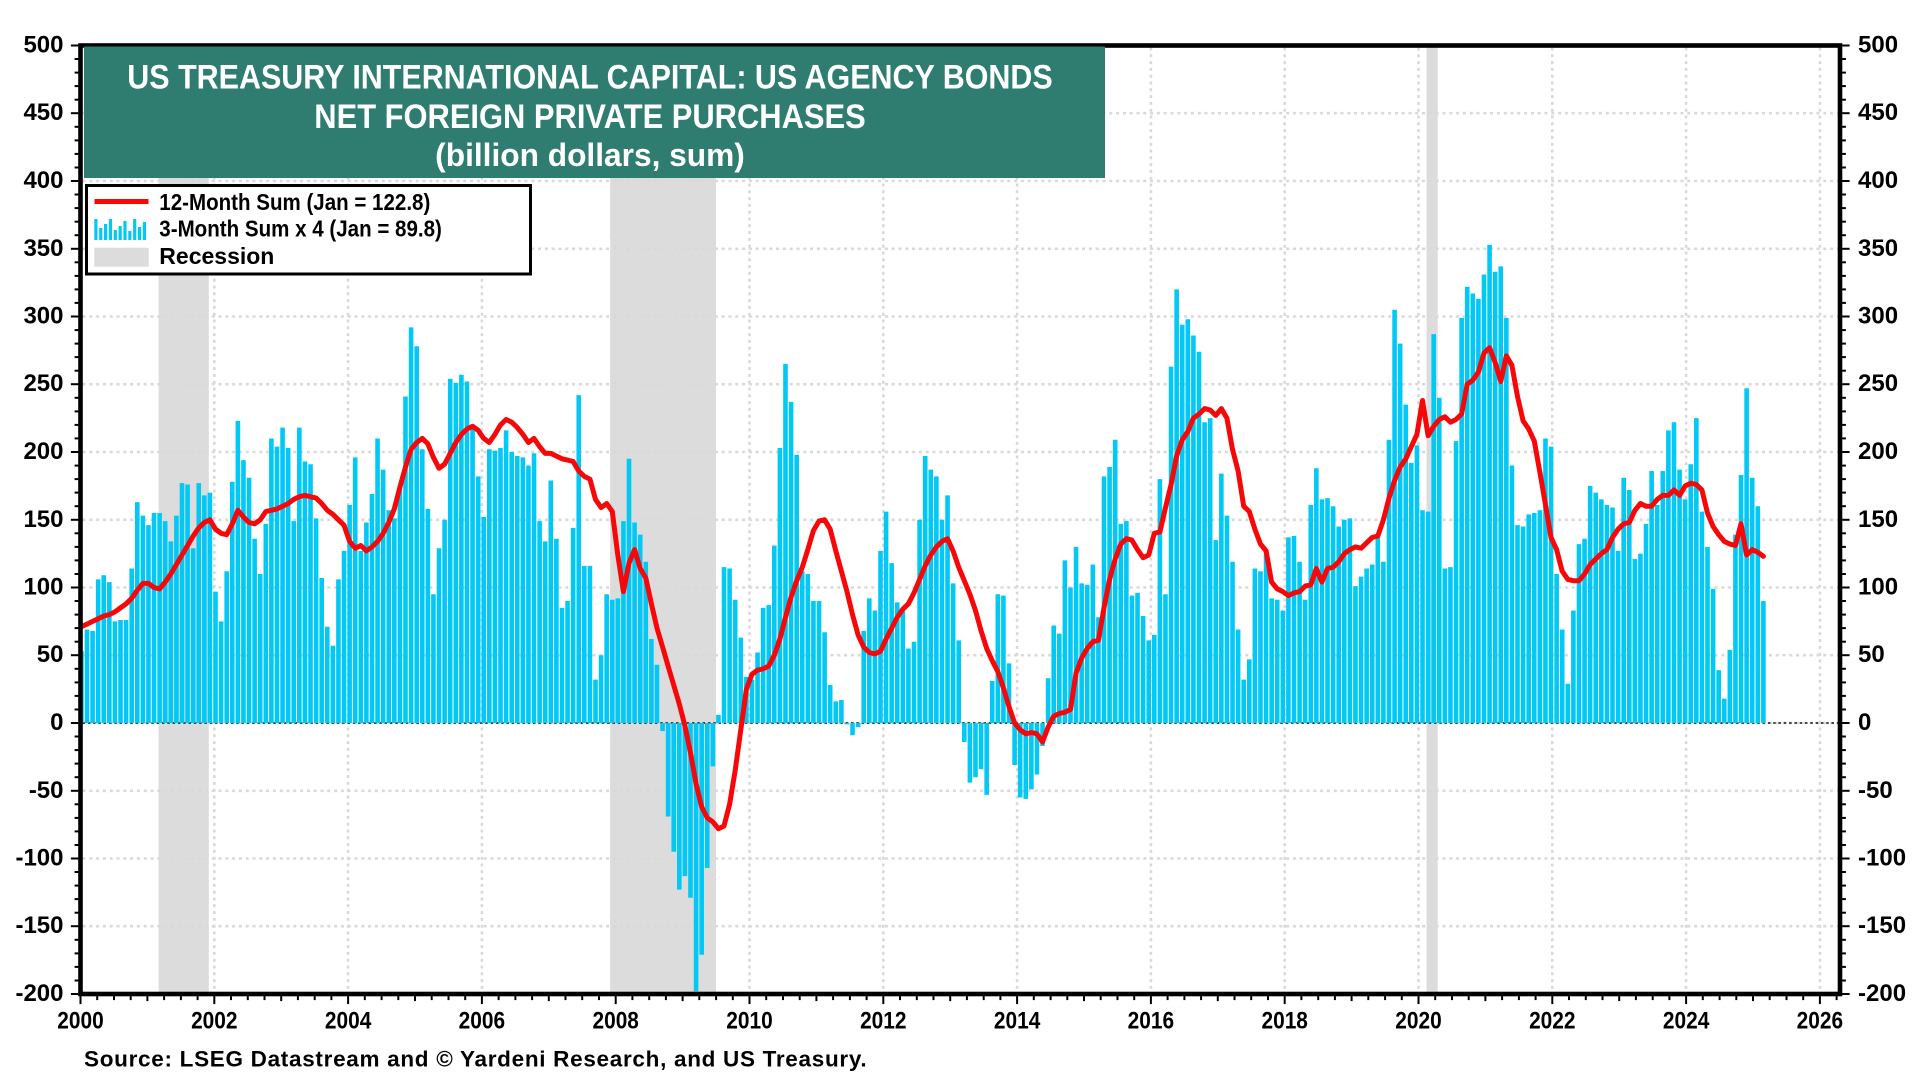 The image size is (1920, 1080). What do you see at coordinates (590, 155) in the screenshot?
I see `svg-text: (billion dollars, sum)` at bounding box center [590, 155].